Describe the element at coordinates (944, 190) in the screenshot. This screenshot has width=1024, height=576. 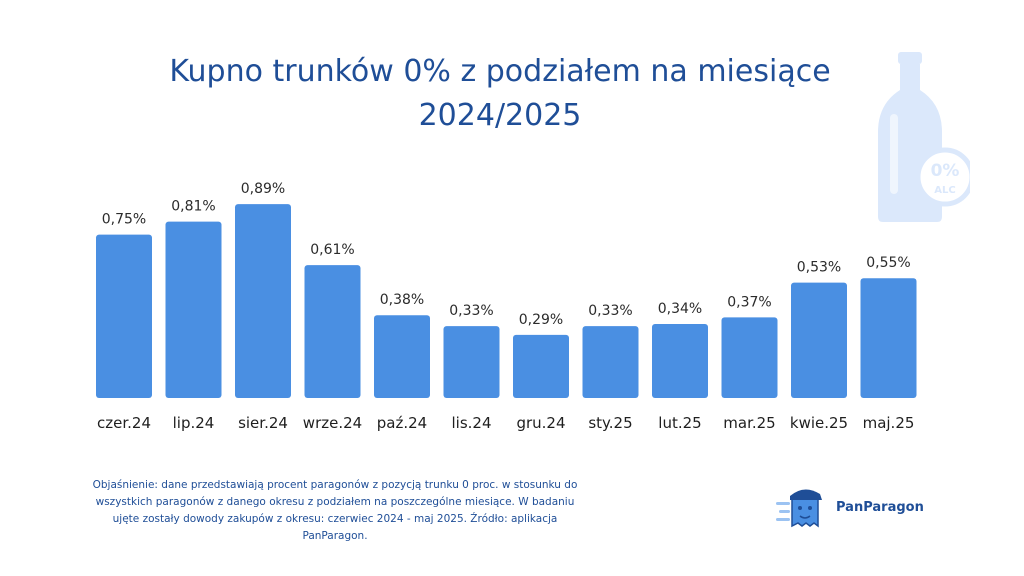
I see `bottle-badge-alc: ALC` at that location.